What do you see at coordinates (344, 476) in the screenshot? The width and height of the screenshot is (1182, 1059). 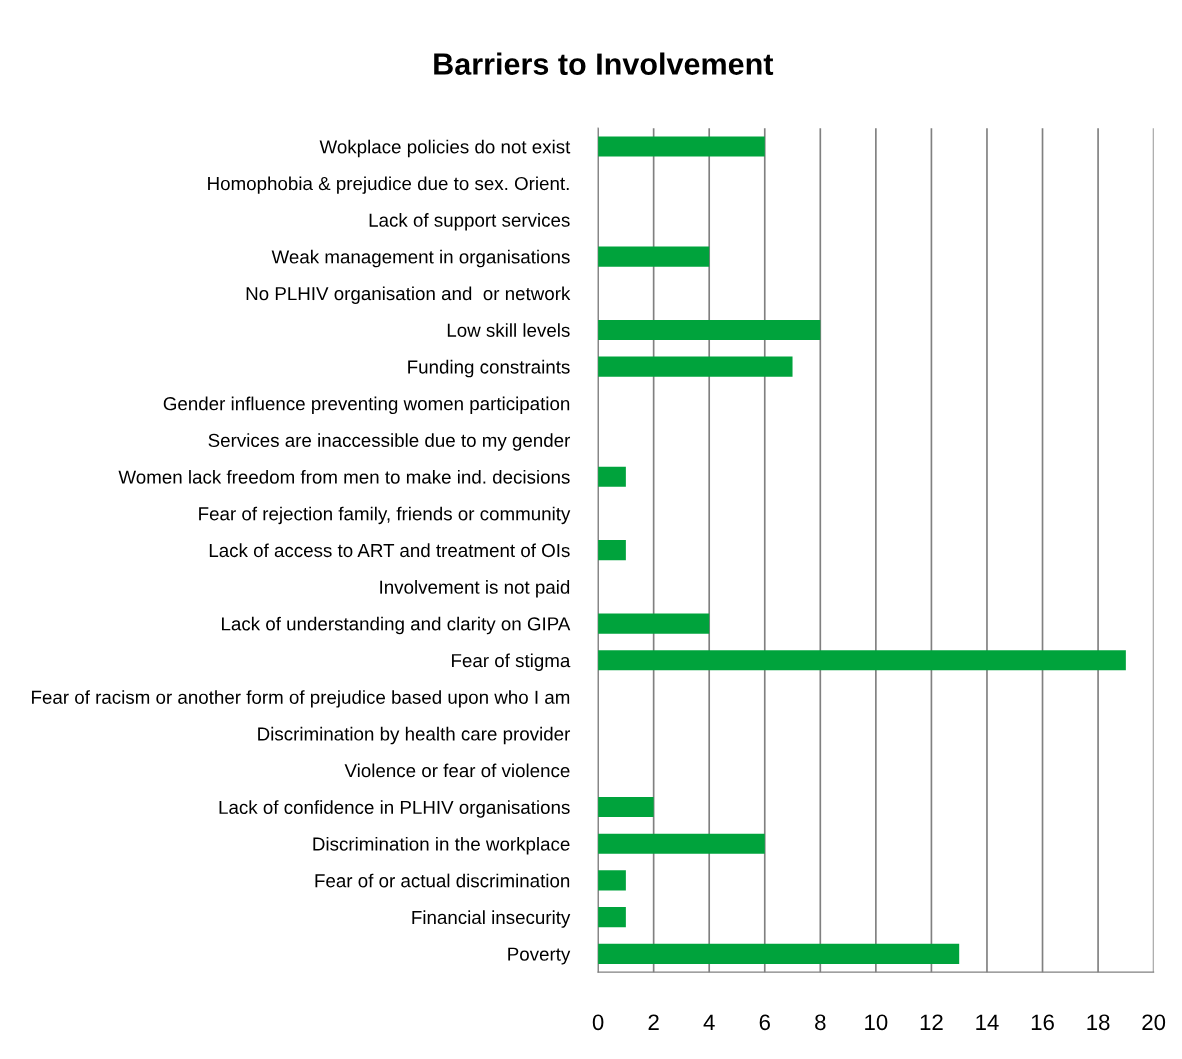 I see `y-tick-label: Women lack freedom from men to make ind. decisions` at bounding box center [344, 476].